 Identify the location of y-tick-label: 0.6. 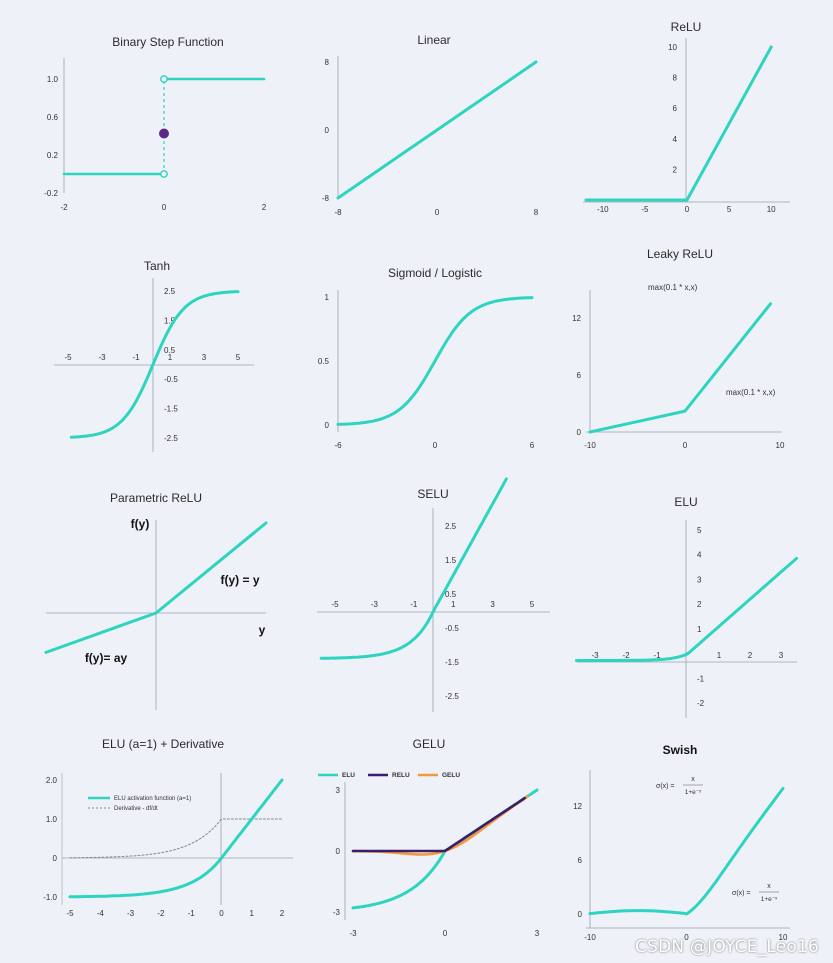
(53, 117).